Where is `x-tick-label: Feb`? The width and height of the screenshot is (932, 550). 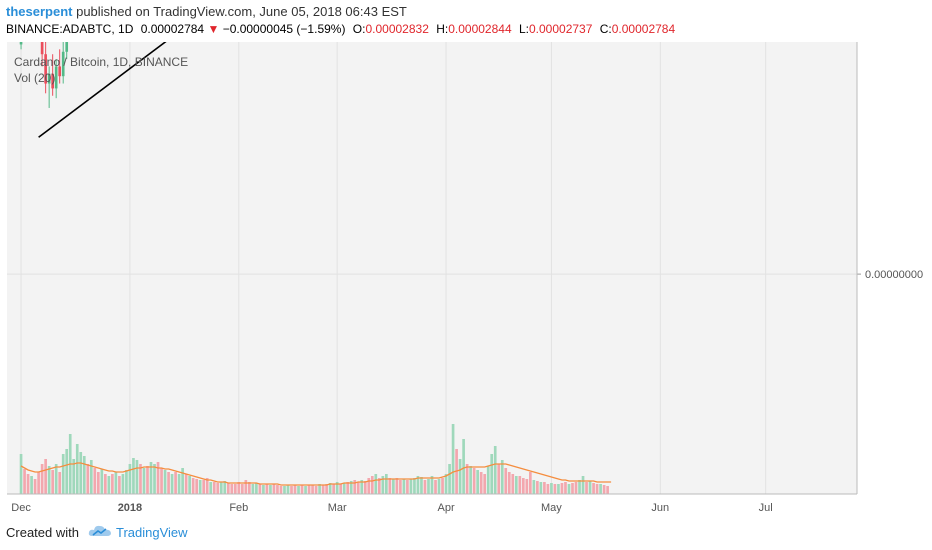 x-tick-label: Feb is located at coordinates (238, 508).